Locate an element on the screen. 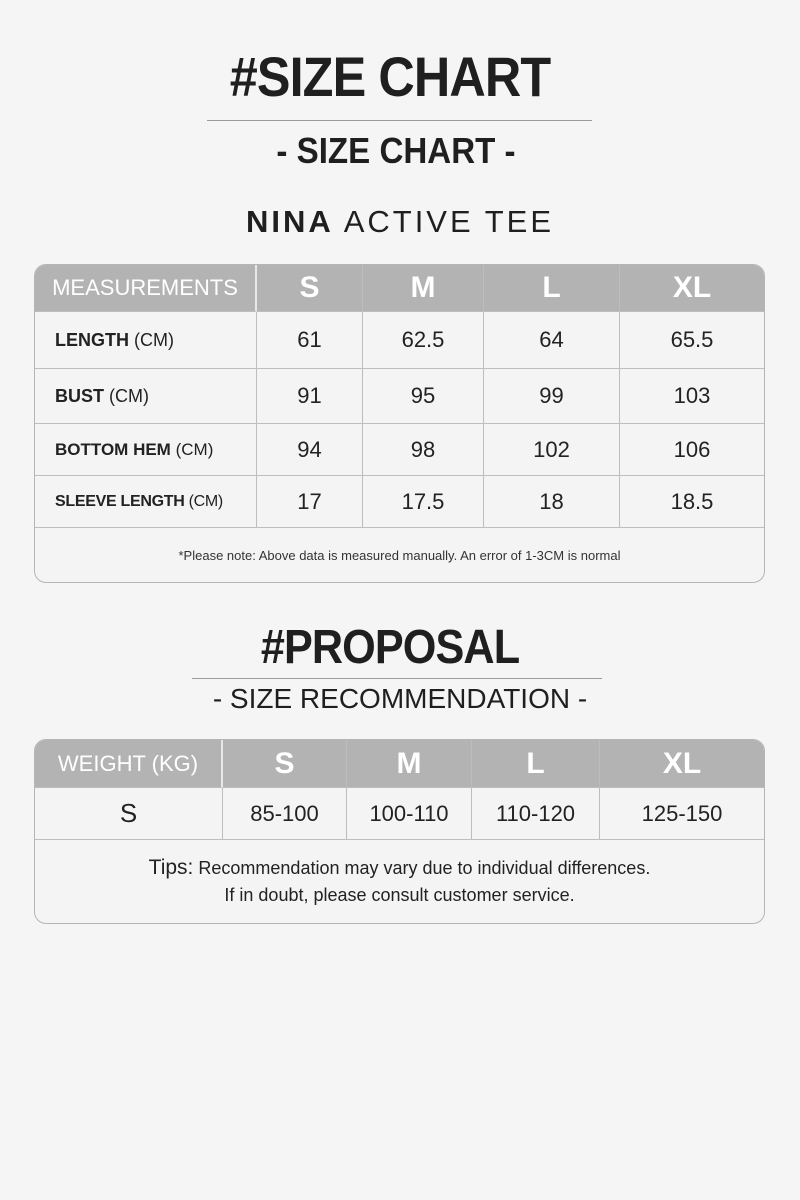  cell: 102 is located at coordinates (552, 450).